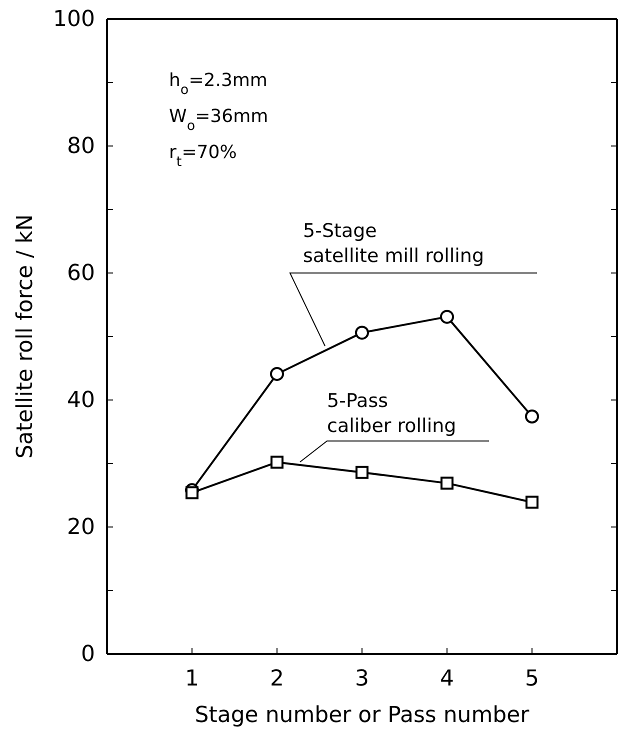 The width and height of the screenshot is (622, 740). What do you see at coordinates (81, 401) in the screenshot?
I see `y-tick-label: 40` at bounding box center [81, 401].